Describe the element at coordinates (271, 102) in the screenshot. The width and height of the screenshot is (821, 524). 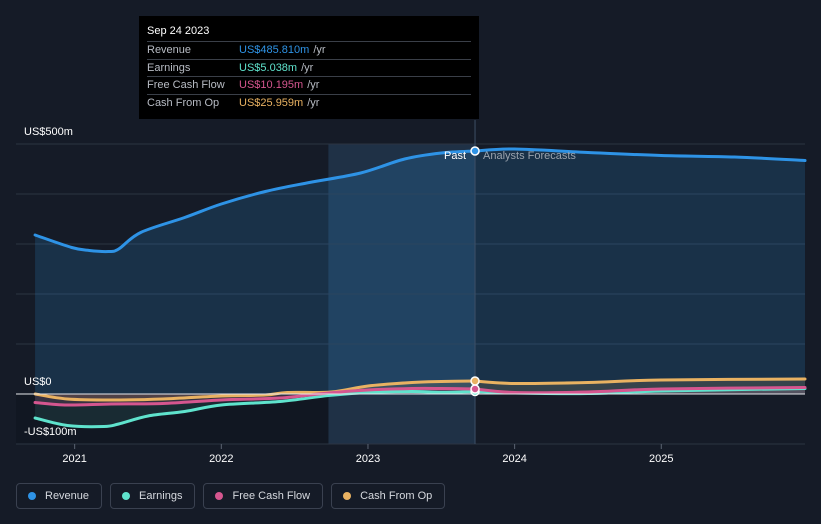
I see `tooltip-value: US$25.959m` at that location.